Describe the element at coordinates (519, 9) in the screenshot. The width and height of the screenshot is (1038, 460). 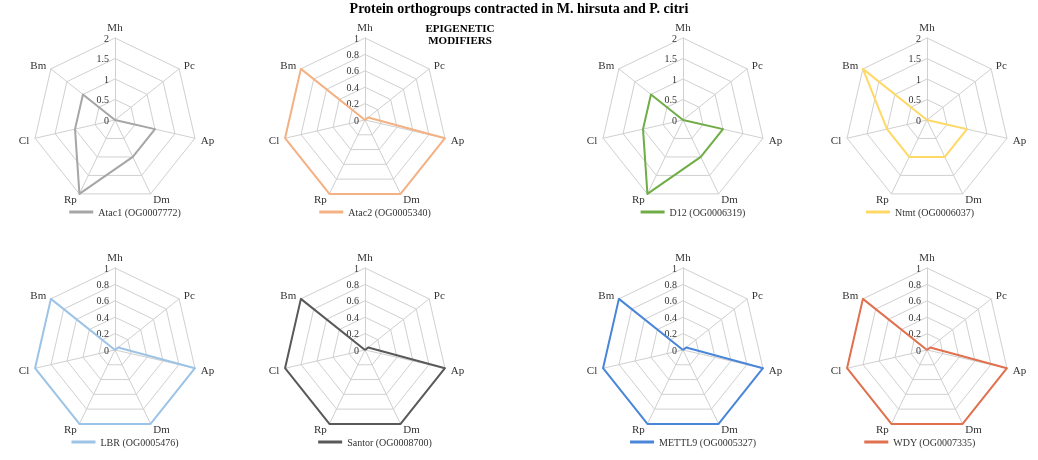
I see `text: Protein orthogroups contracted in M. hirsuta and P. citri` at that location.